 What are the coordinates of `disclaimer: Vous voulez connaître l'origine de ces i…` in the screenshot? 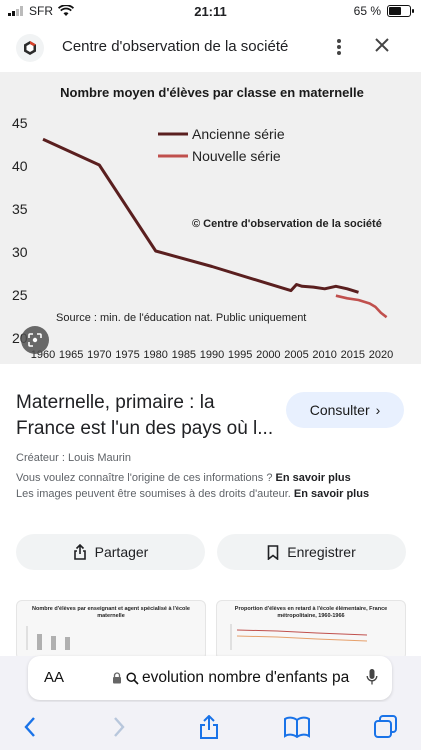 It's located at (211, 486).